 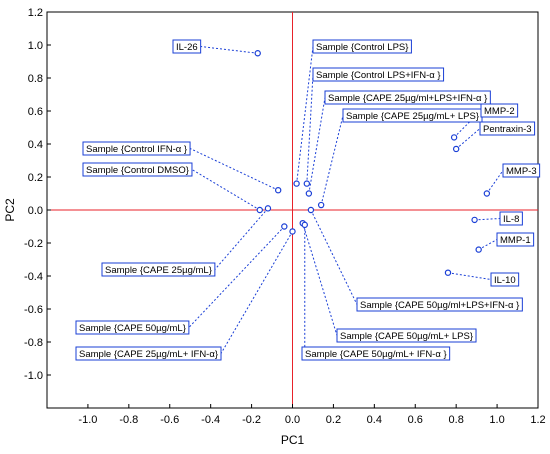 I want to click on x-tick-label: -0.6, so click(x=169, y=420).